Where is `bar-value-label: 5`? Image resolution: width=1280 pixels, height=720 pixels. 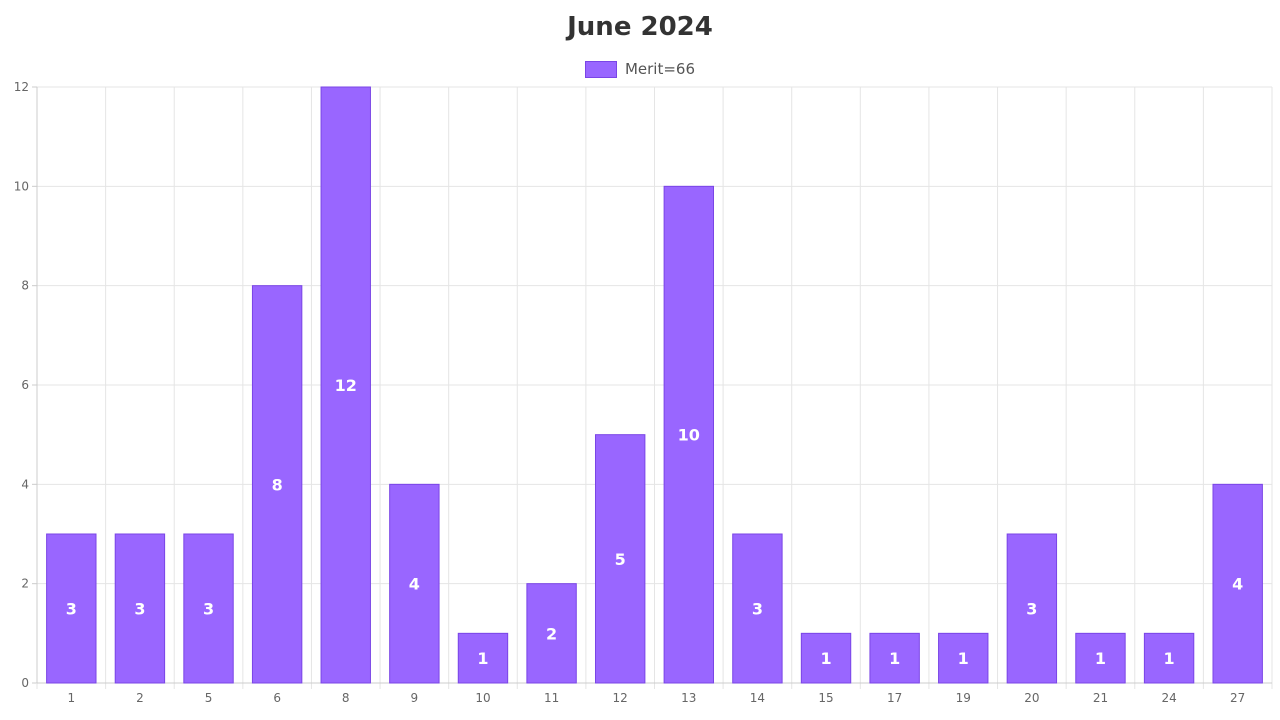 bar-value-label: 5 is located at coordinates (620, 559).